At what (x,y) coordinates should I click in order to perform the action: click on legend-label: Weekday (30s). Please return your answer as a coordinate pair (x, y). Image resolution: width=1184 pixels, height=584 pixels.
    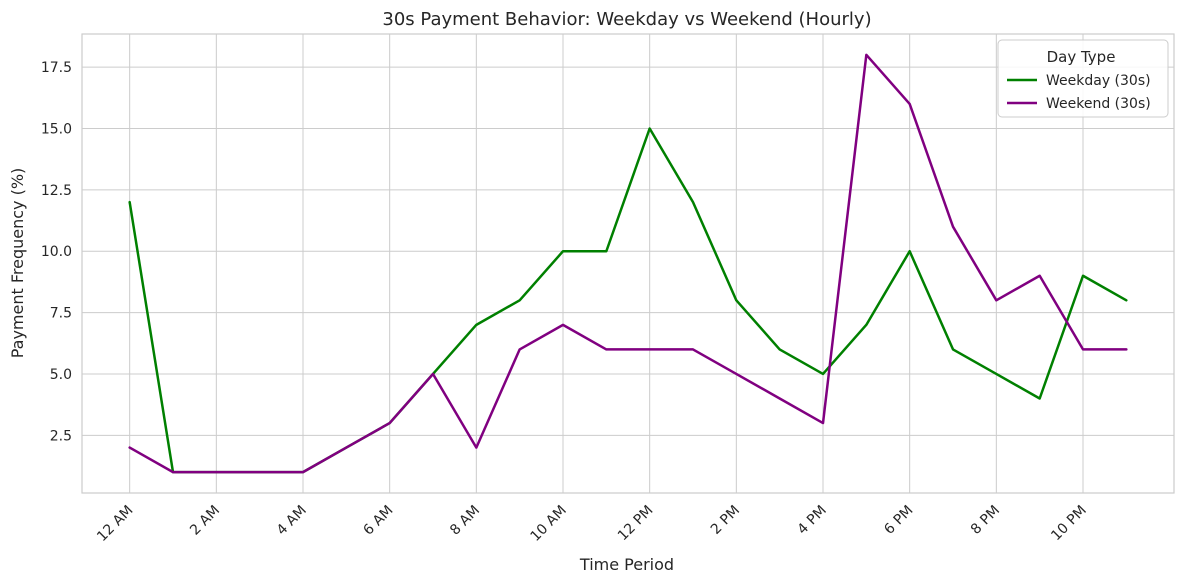
    Looking at the image, I should click on (1098, 81).